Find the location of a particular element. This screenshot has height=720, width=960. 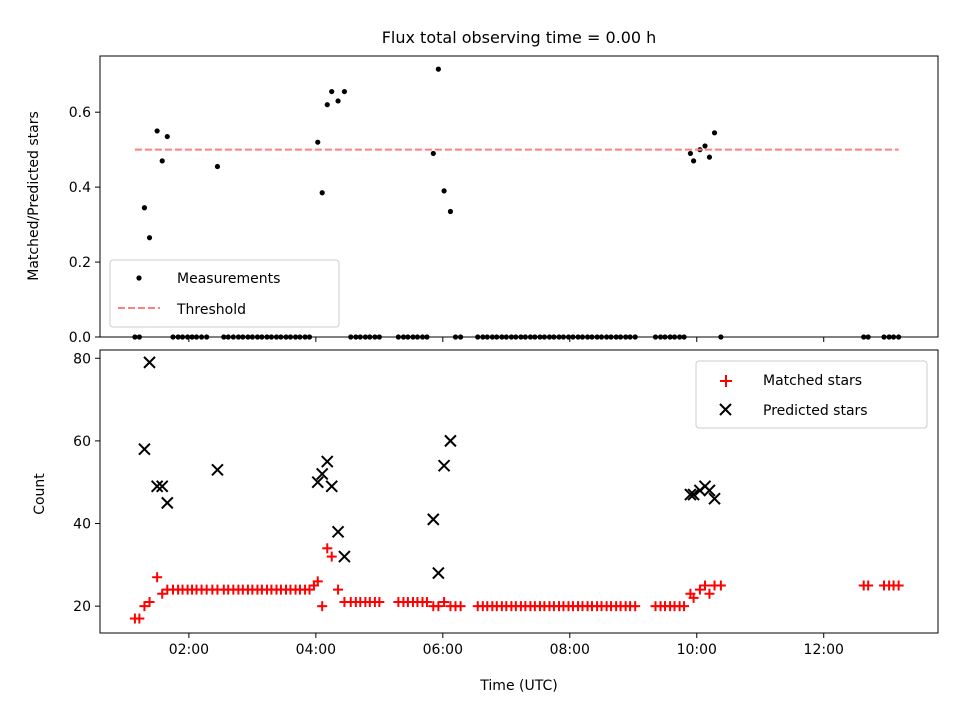

legend-measurements-label: Measurements is located at coordinates (228, 279).